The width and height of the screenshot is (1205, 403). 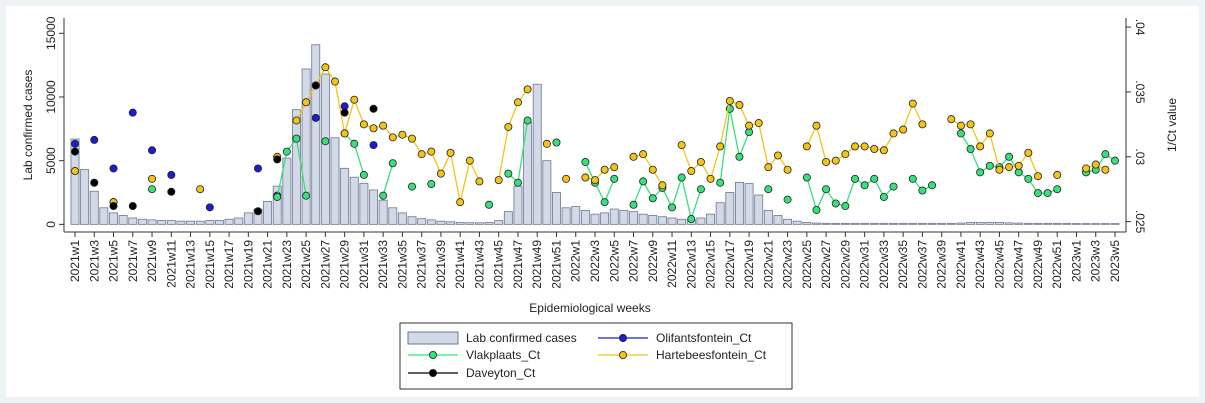 I want to click on y2-tick-label: .04, so click(x=1140, y=27).